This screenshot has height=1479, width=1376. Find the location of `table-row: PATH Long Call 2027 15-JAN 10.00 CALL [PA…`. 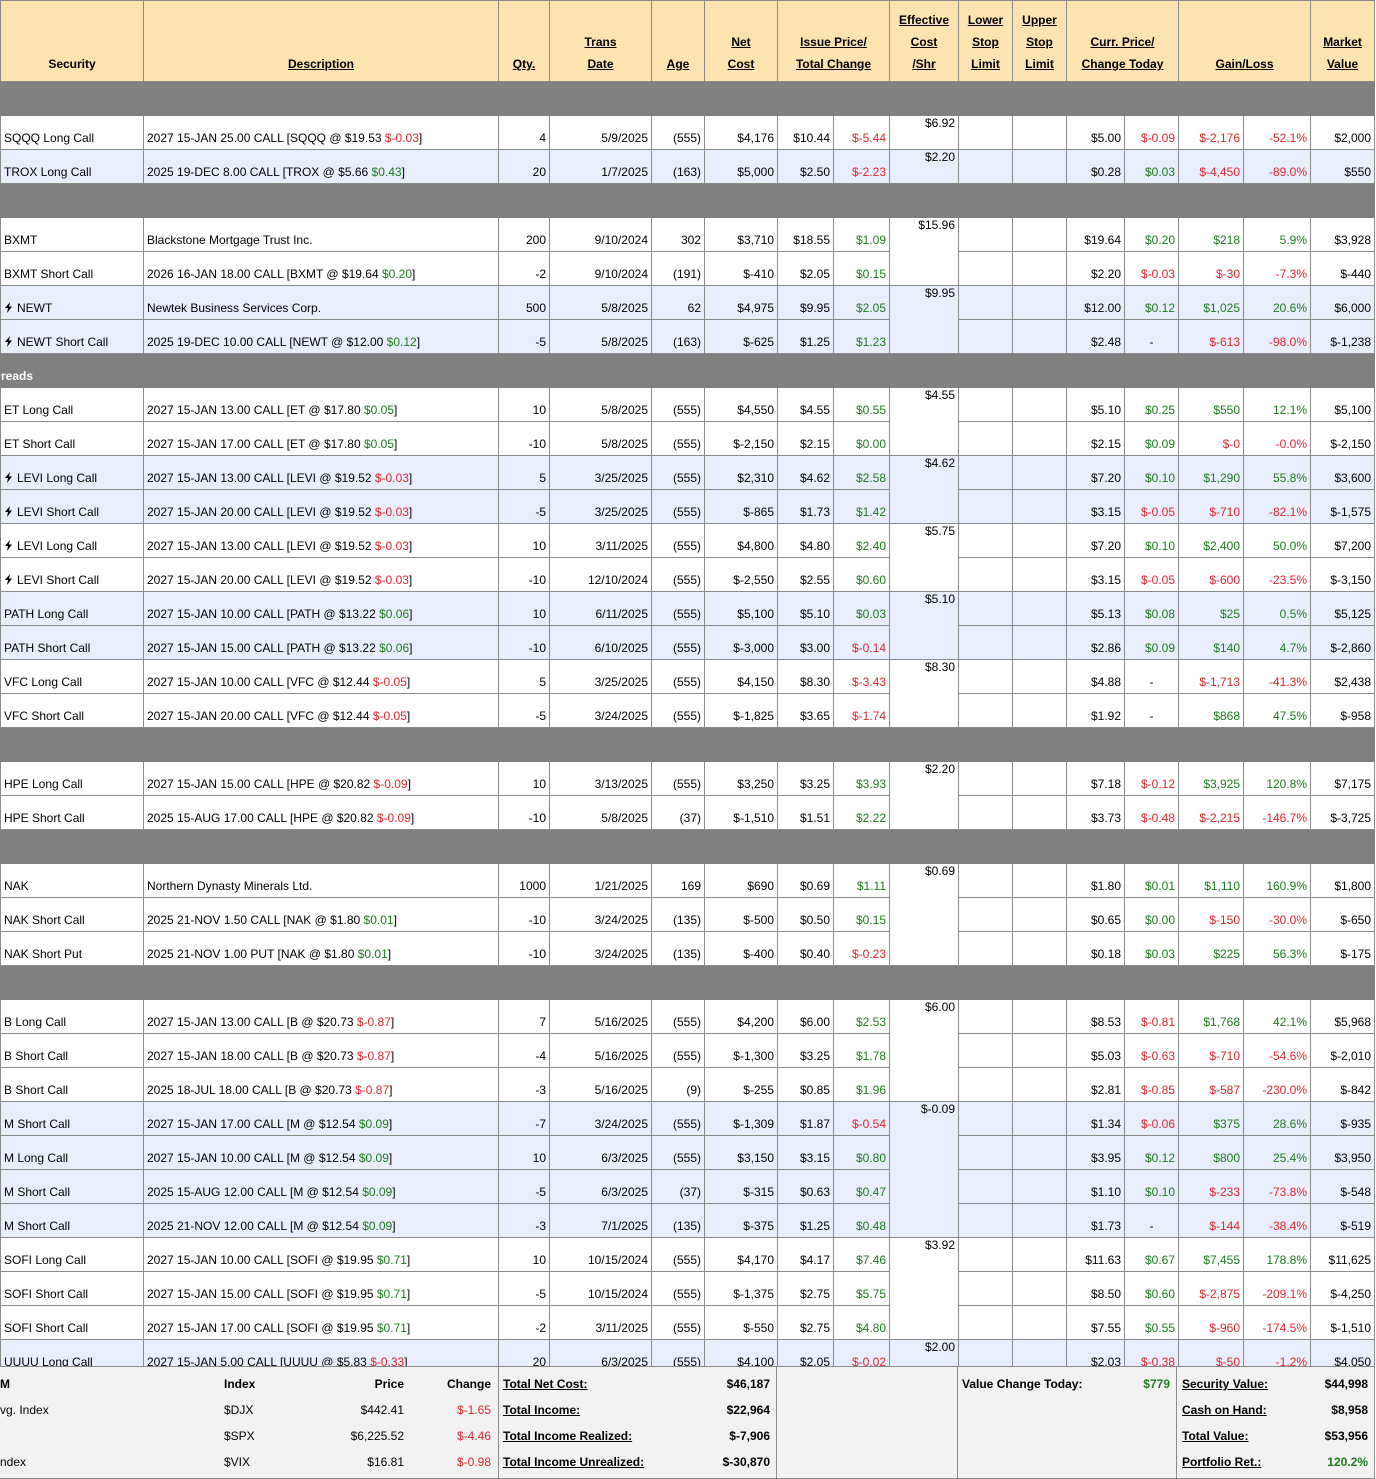

table-row: PATH Long Call 2027 15-JAN 10.00 CALL [PA… is located at coordinates (688, 625).